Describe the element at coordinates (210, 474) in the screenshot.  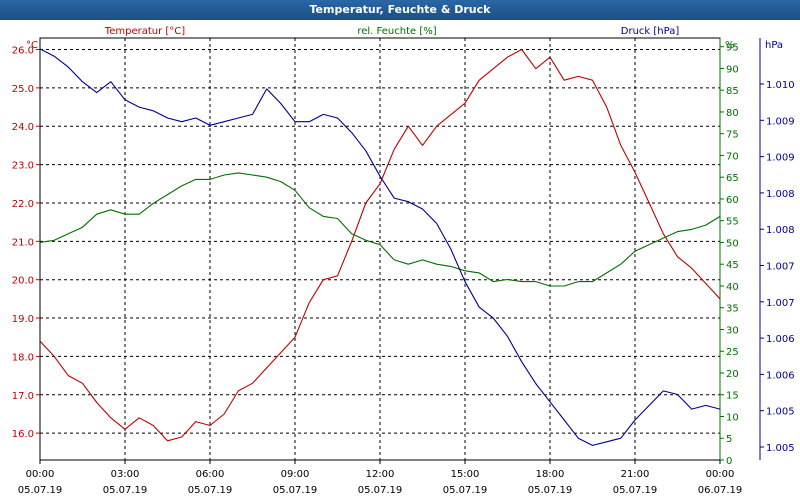
I see `x-tick-time: 06:00` at that location.